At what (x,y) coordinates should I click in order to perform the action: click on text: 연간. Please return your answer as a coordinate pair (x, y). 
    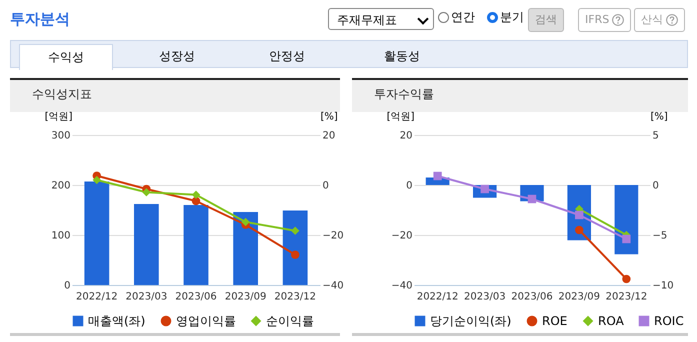
    Looking at the image, I should click on (463, 17).